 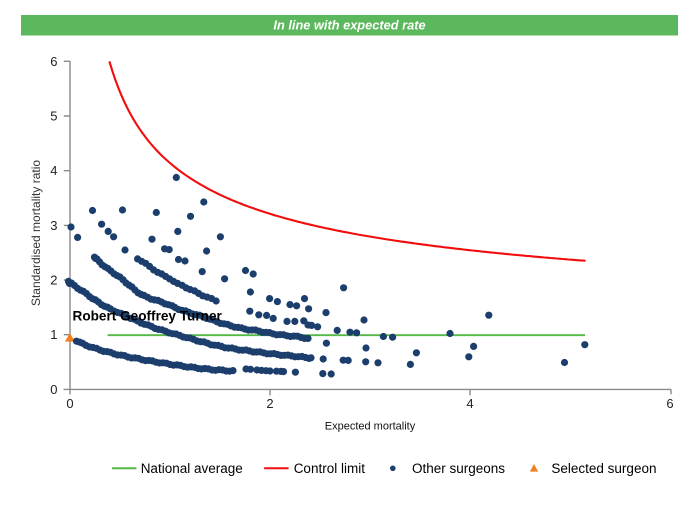 What do you see at coordinates (36, 233) in the screenshot?
I see `svg-text: Standardised mortality ratio` at bounding box center [36, 233].